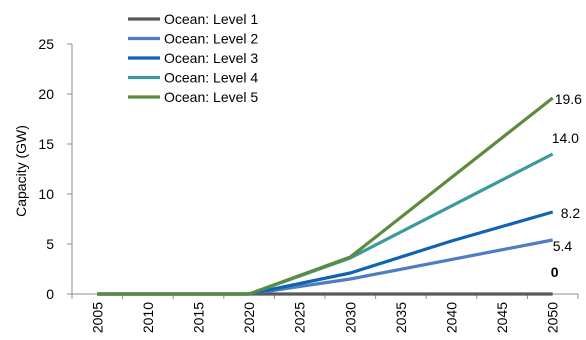  I want to click on y-tick-label: 10, so click(46, 194).